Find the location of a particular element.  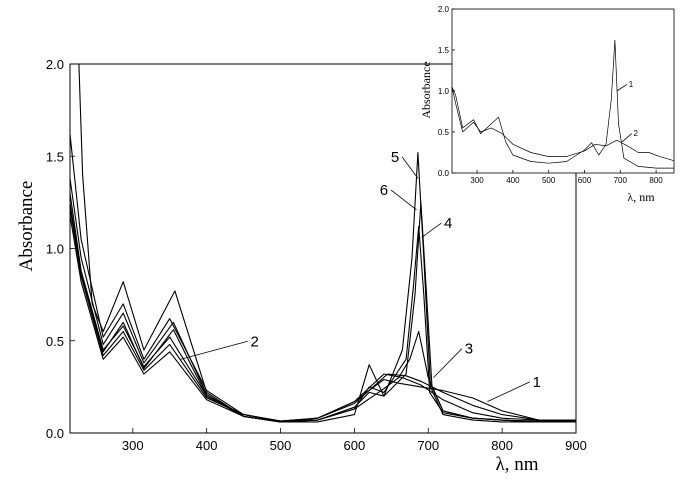

inset-x-tick-label: 500 is located at coordinates (549, 180).